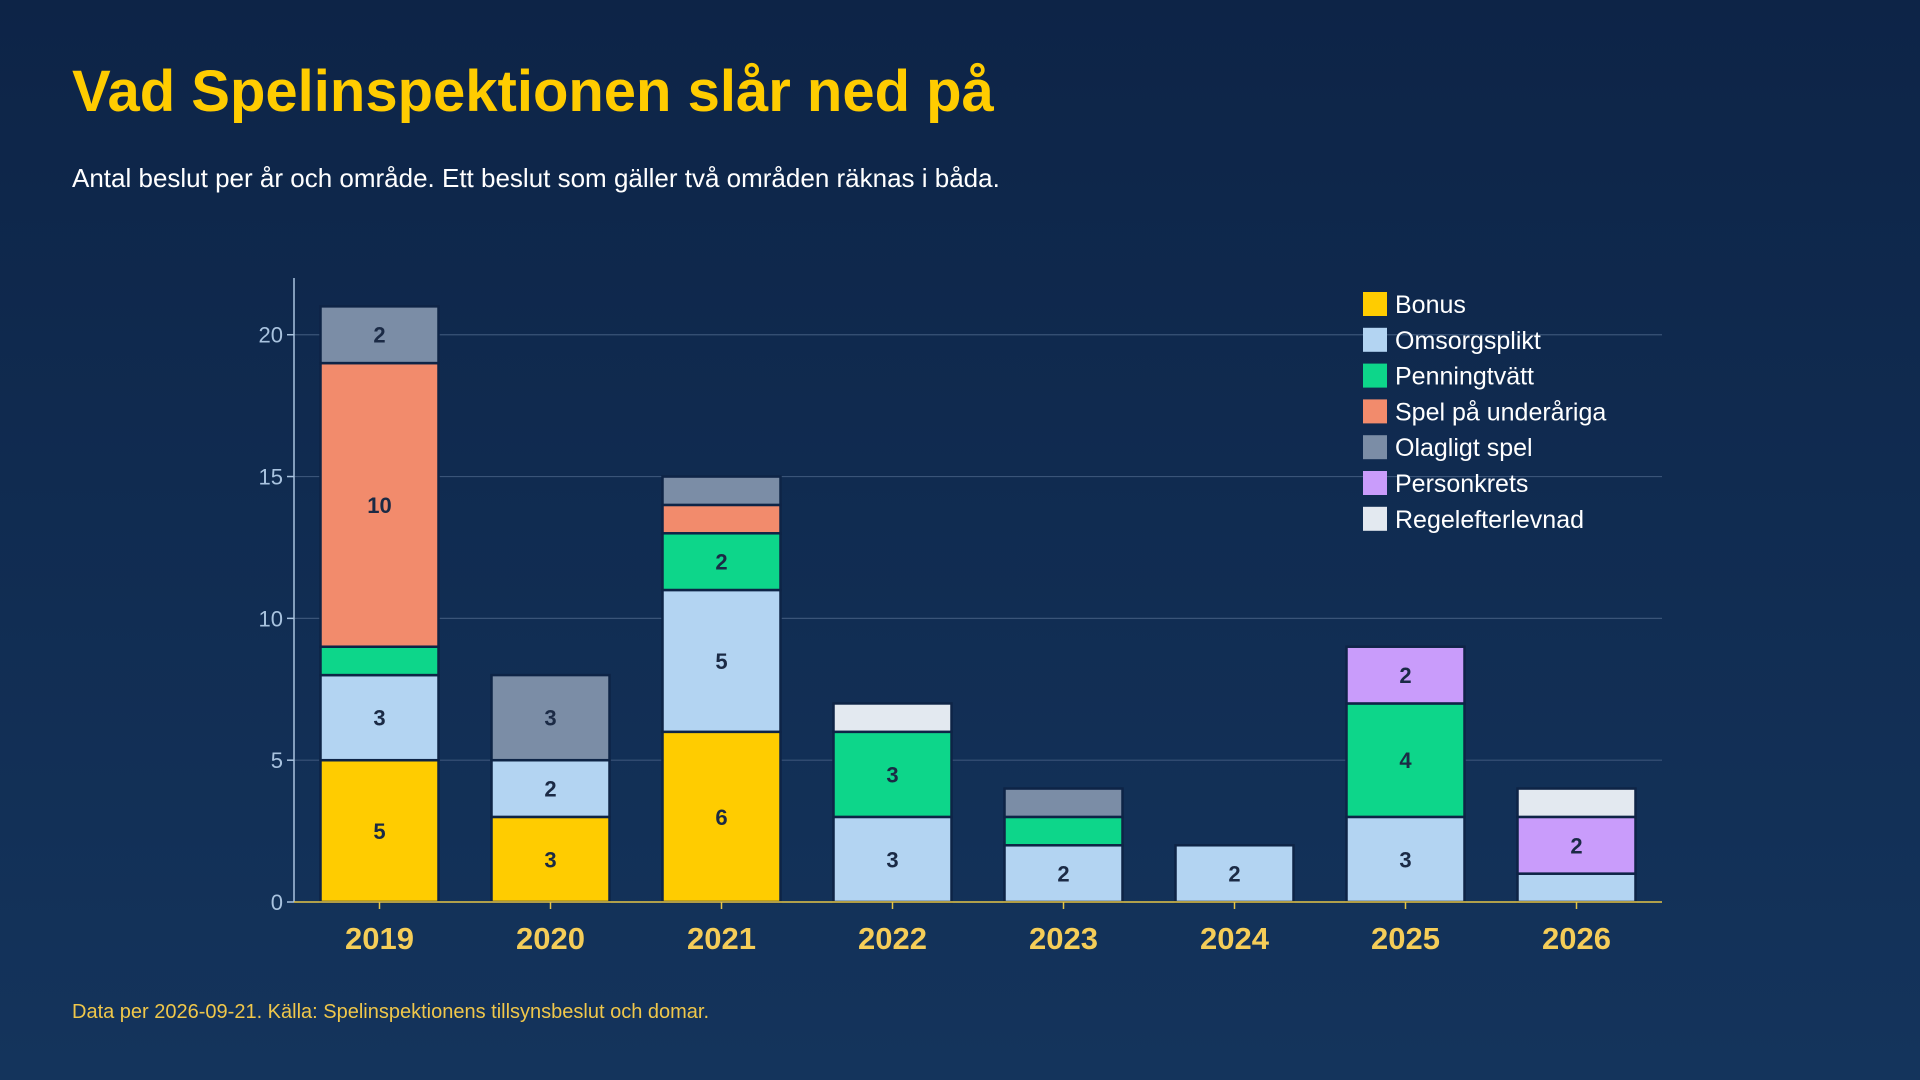 Image resolution: width=1920 pixels, height=1080 pixels. Describe the element at coordinates (1464, 377) in the screenshot. I see `legend-label: Penningtvätt` at that location.